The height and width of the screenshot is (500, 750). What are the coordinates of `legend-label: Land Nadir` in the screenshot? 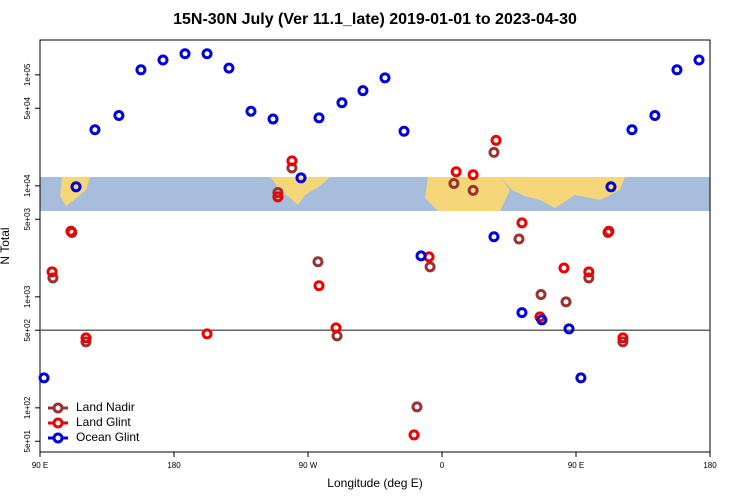 It's located at (105, 407).